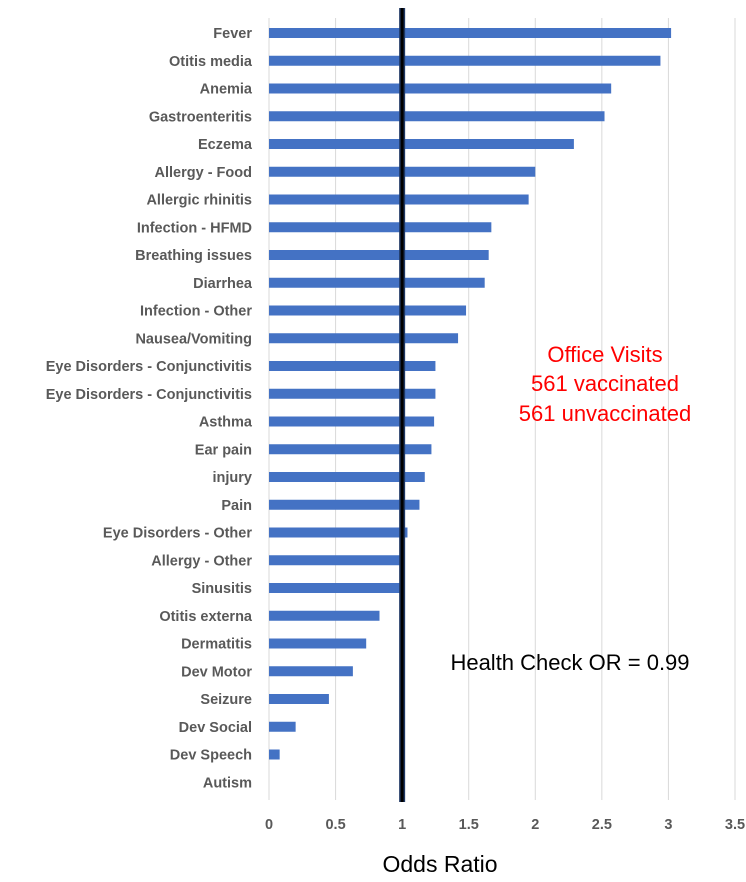  I want to click on category-label: Eczema, so click(225, 145).